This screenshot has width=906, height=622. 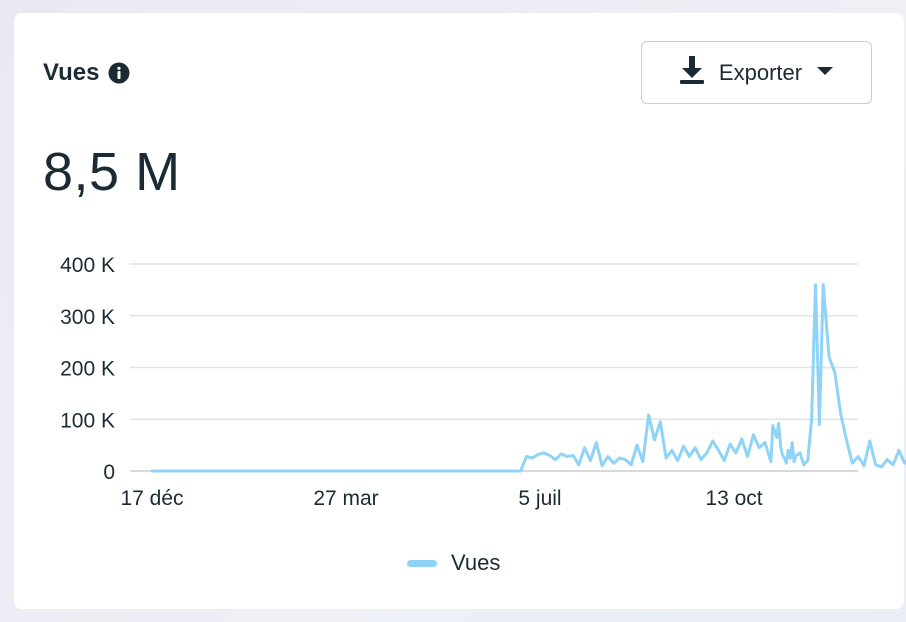 I want to click on legend-swatch, so click(x=422, y=563).